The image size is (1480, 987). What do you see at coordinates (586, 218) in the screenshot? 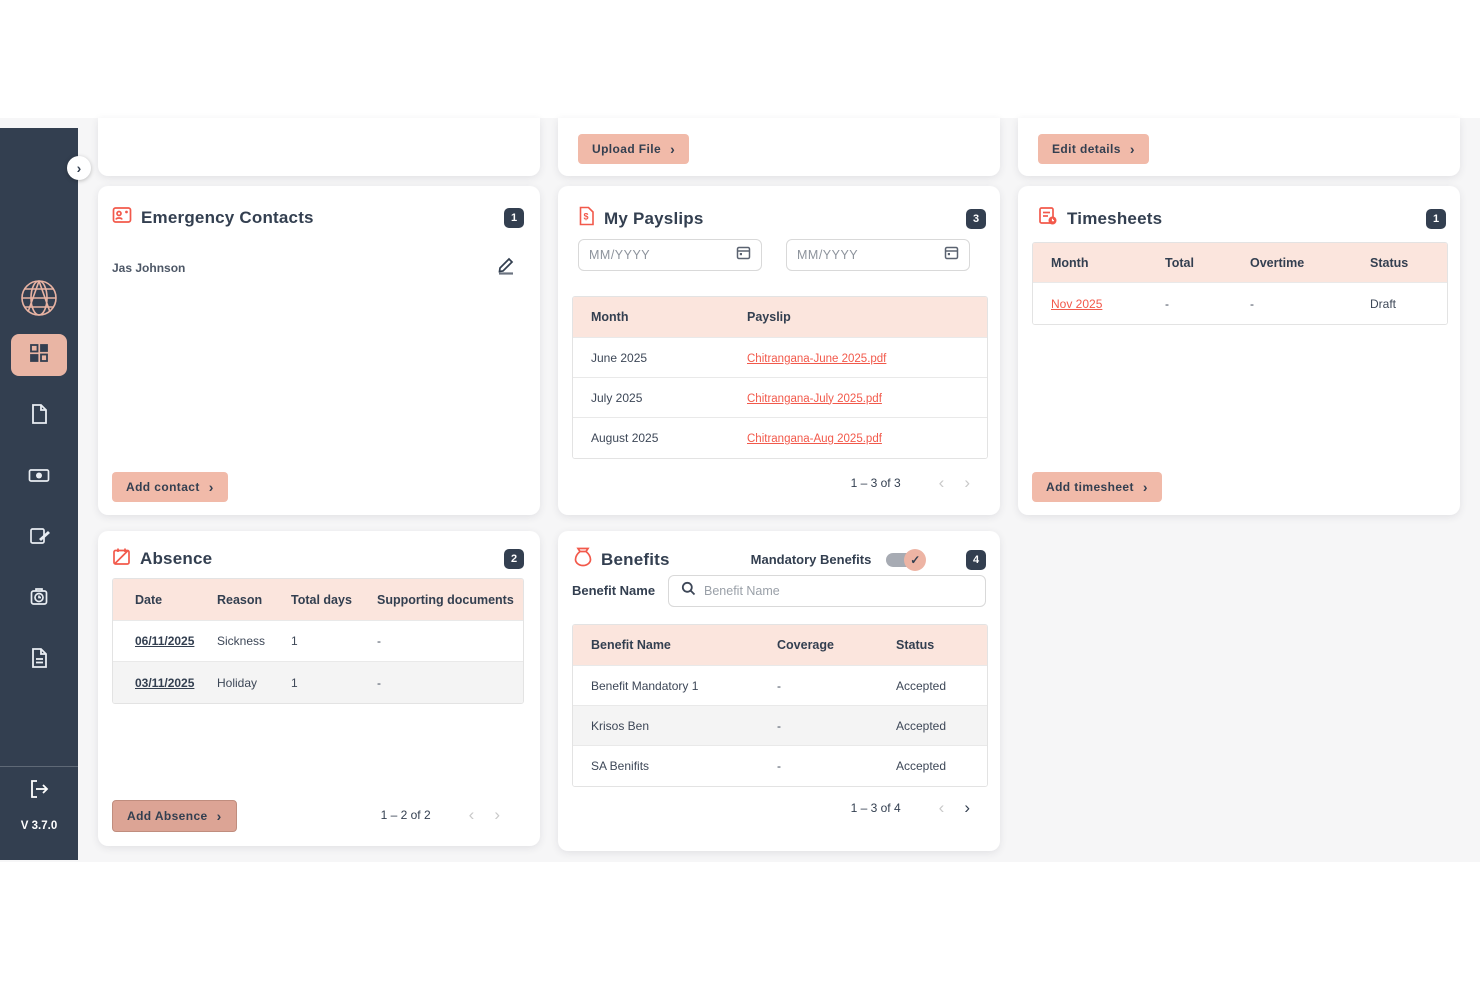
I see `payslip-doc-icon: $` at bounding box center [586, 218].